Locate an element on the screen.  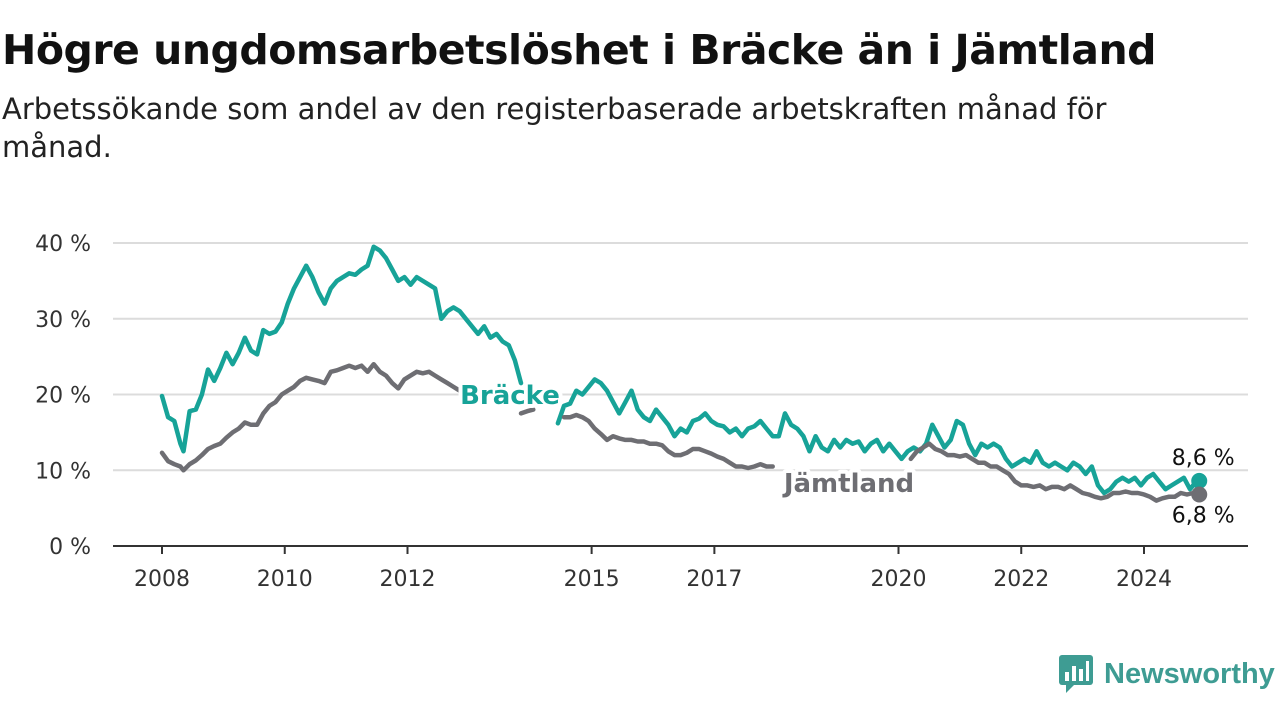
y-tick-label: 30 % is located at coordinates (63, 320).